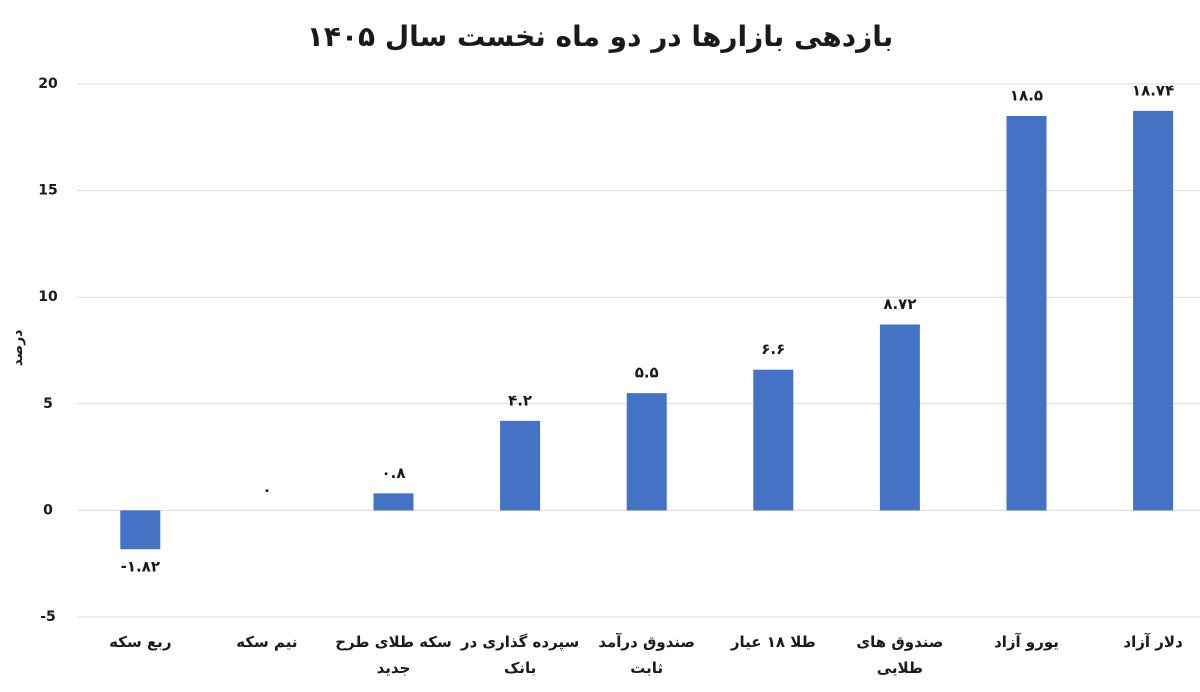  What do you see at coordinates (1026, 95) in the screenshot?
I see `value-label: ۱۸.۵` at bounding box center [1026, 95].